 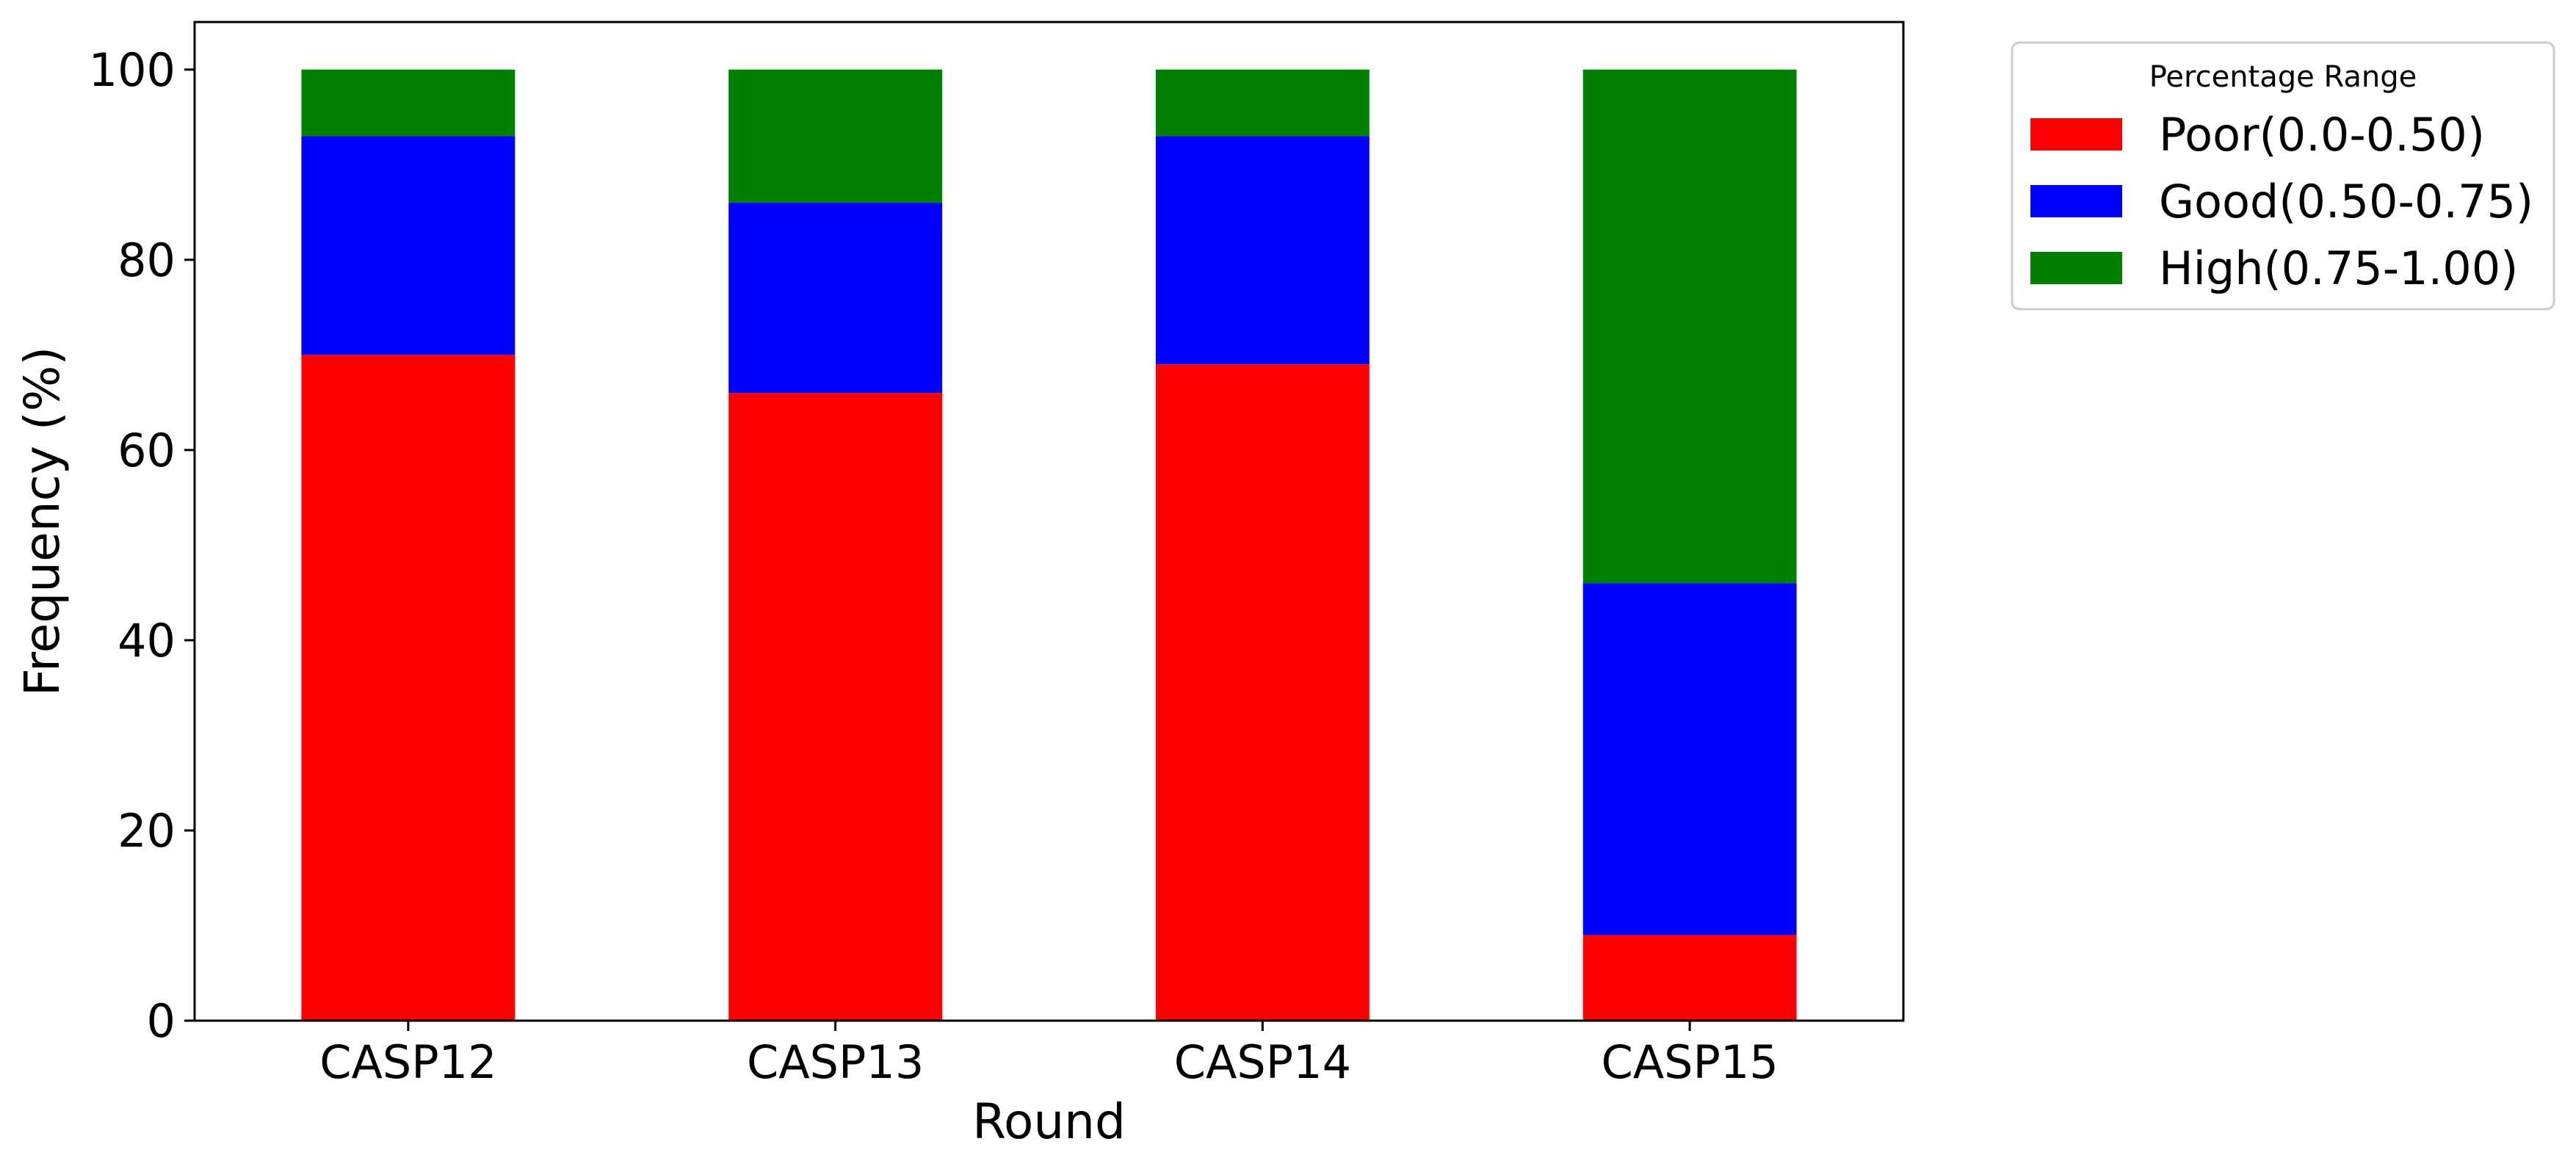 What do you see at coordinates (142, 545) in the screenshot?
I see `y-axis: 0 20 40 60 80 100` at bounding box center [142, 545].